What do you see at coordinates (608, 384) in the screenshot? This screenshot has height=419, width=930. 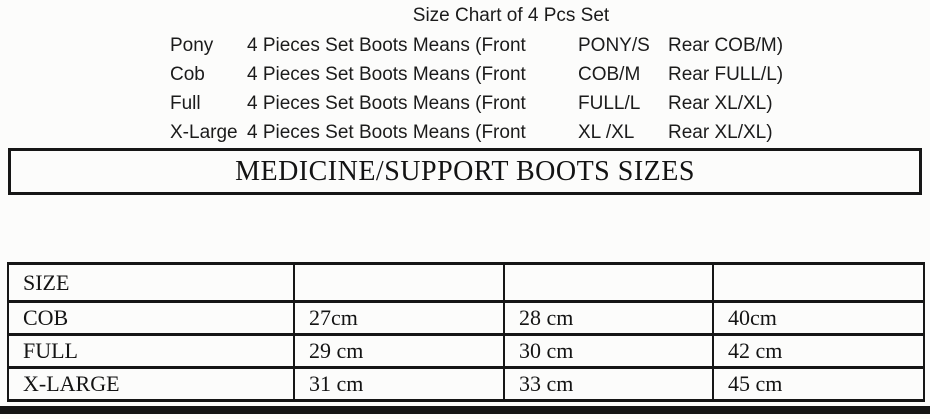 I see `table-cell-measure: 33 cm` at bounding box center [608, 384].